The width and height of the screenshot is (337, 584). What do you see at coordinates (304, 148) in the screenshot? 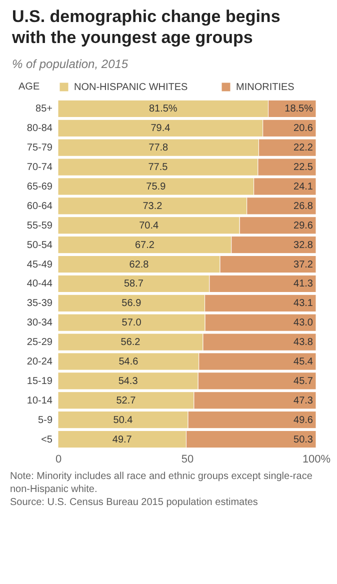
I see `data-label: 22.2` at bounding box center [304, 148].